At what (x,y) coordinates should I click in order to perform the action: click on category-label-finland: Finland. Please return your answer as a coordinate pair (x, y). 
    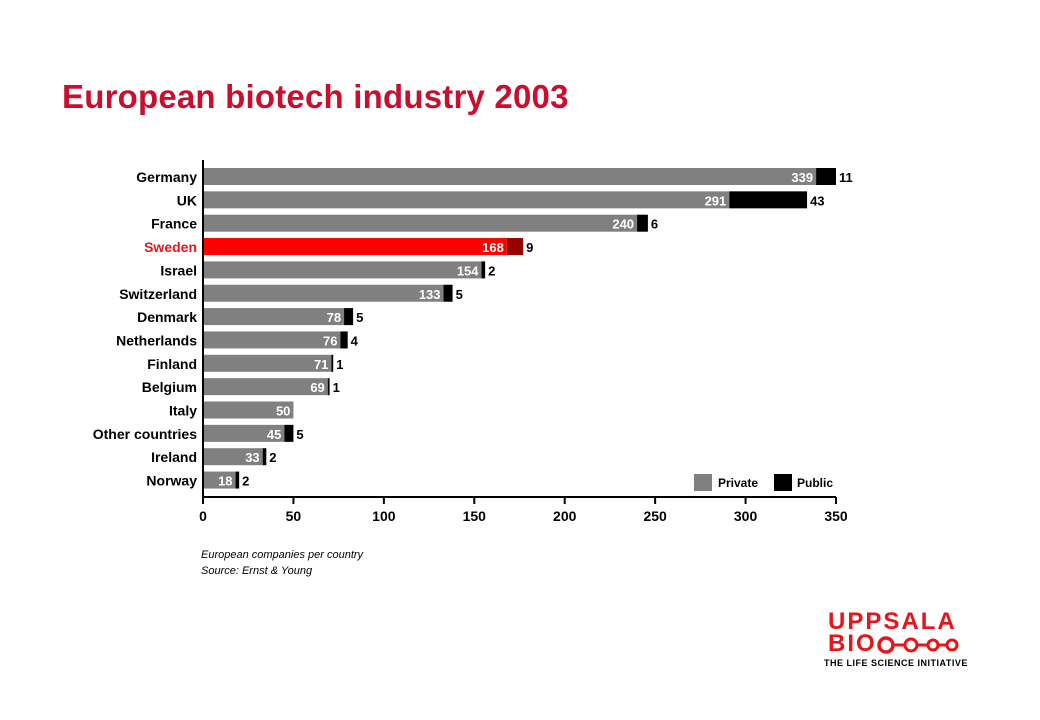
    Looking at the image, I should click on (172, 364).